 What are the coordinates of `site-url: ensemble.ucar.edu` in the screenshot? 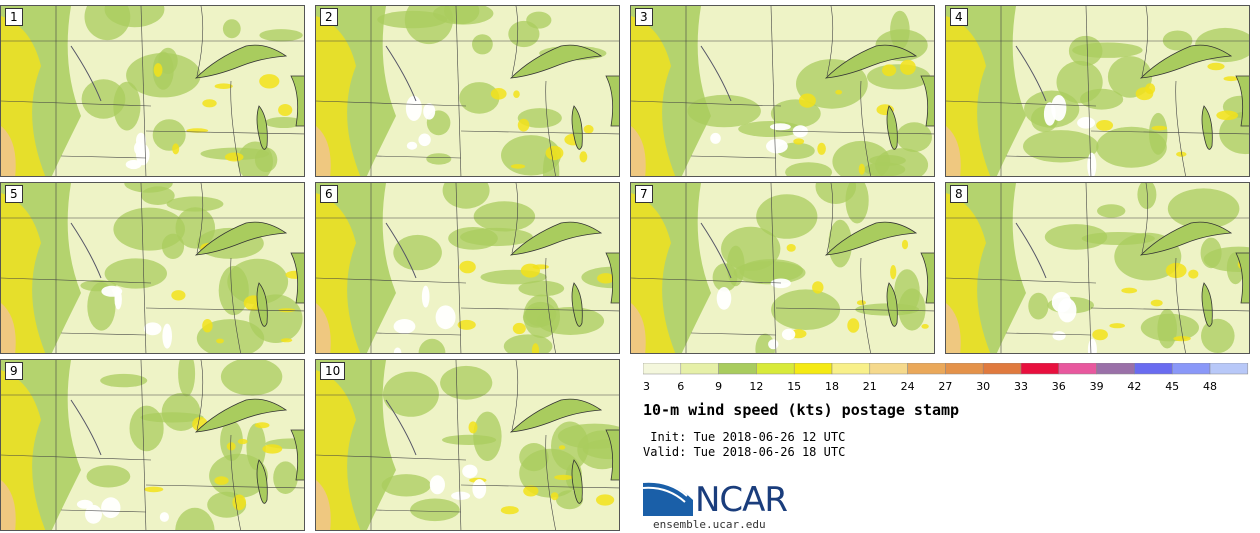 It's located at (709, 524).